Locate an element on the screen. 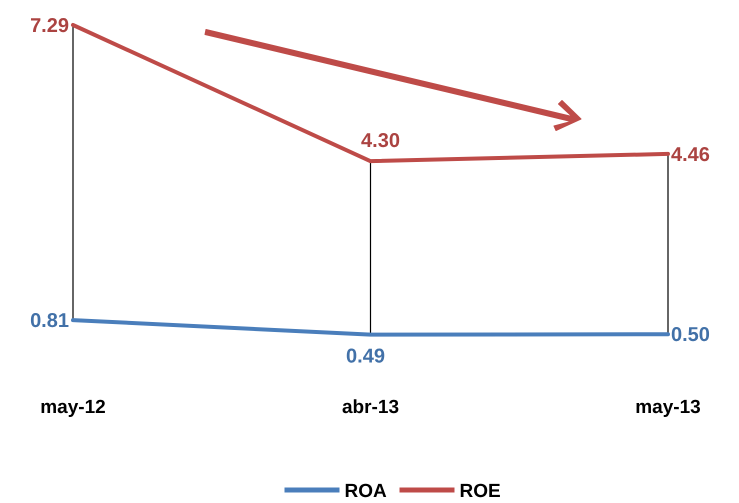 This screenshot has height=503, width=739. x-tick-label: may-12 is located at coordinates (73, 407).